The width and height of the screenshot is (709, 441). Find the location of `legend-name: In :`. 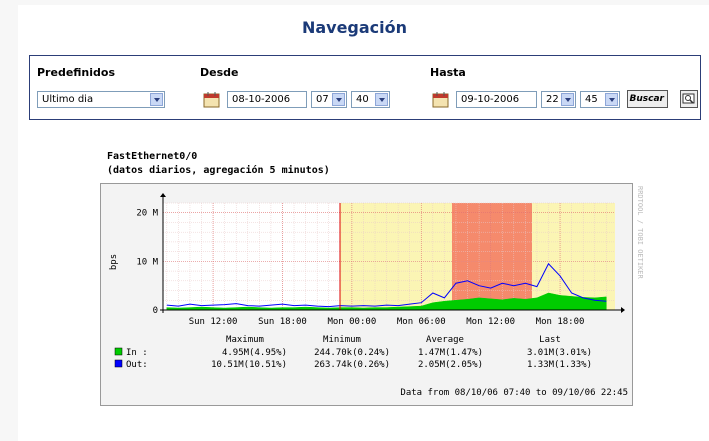

legend-name: In : is located at coordinates (137, 353).